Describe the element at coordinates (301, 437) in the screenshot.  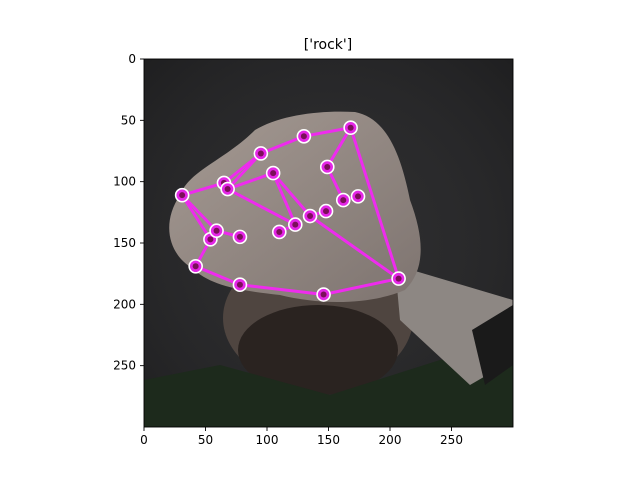
I see `x-axis-ticks: 0 50 100 150 200 250` at that location.